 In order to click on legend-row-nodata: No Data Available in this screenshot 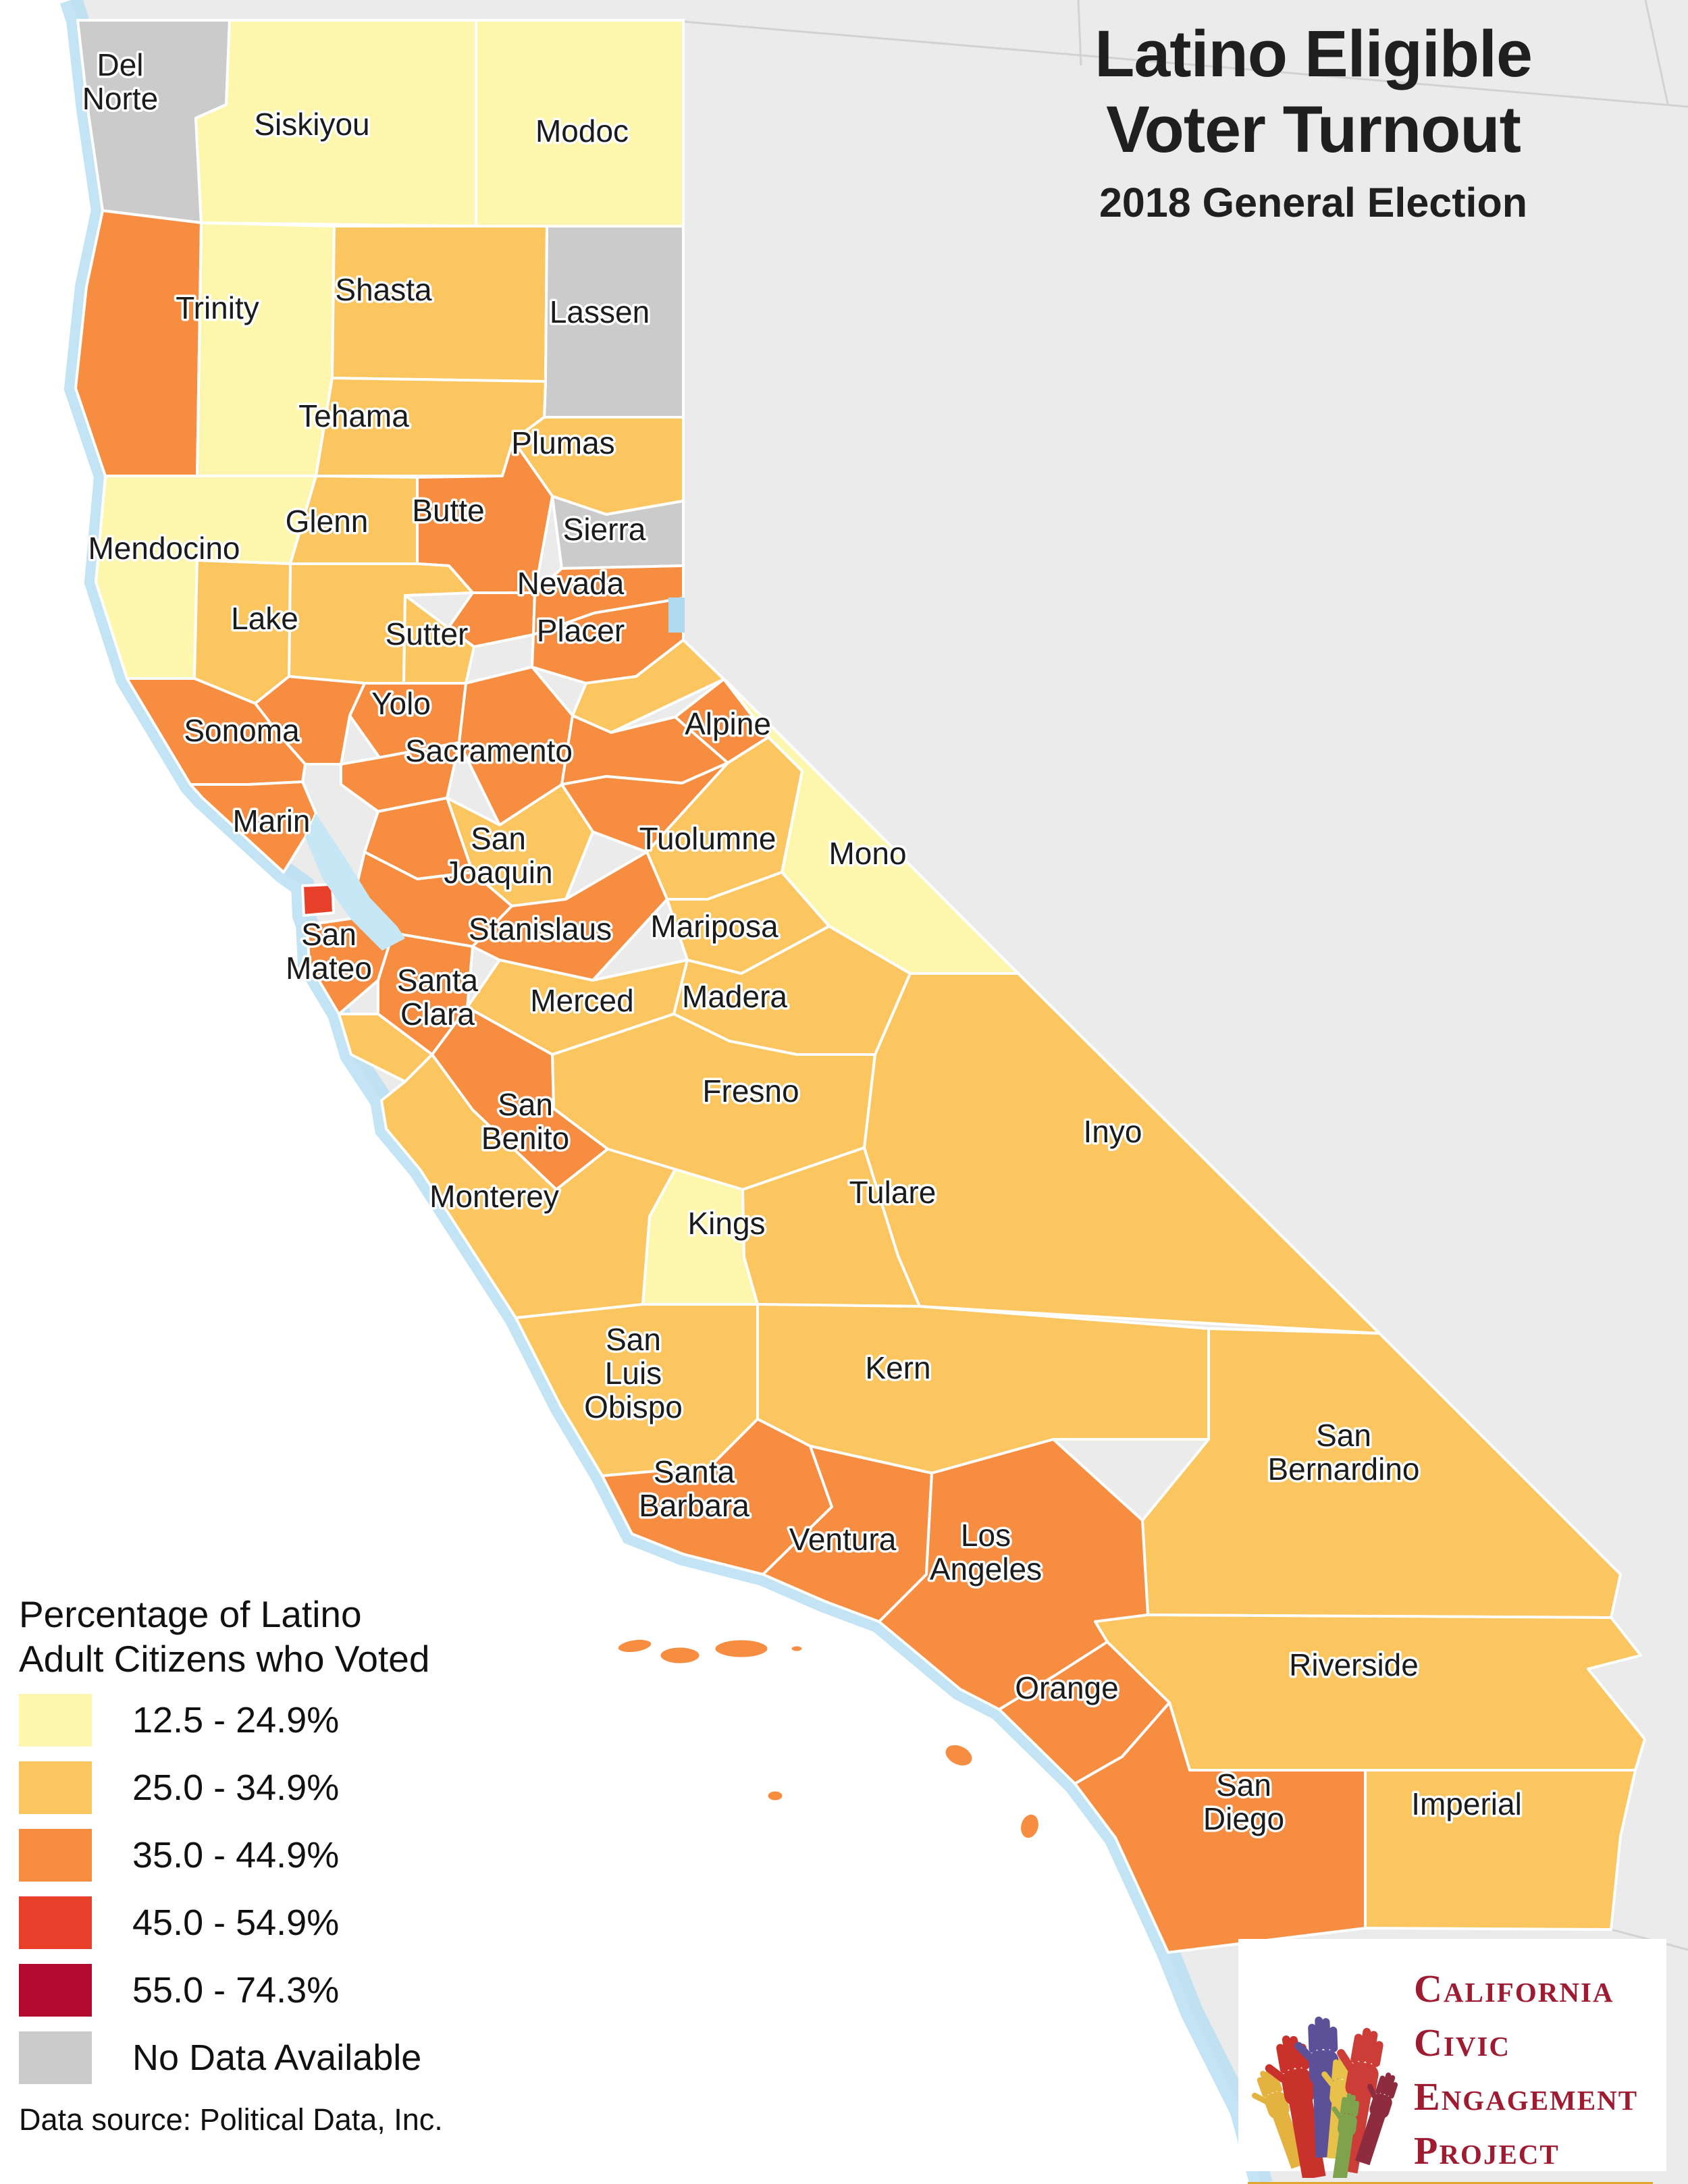, I will do `click(231, 2058)`.